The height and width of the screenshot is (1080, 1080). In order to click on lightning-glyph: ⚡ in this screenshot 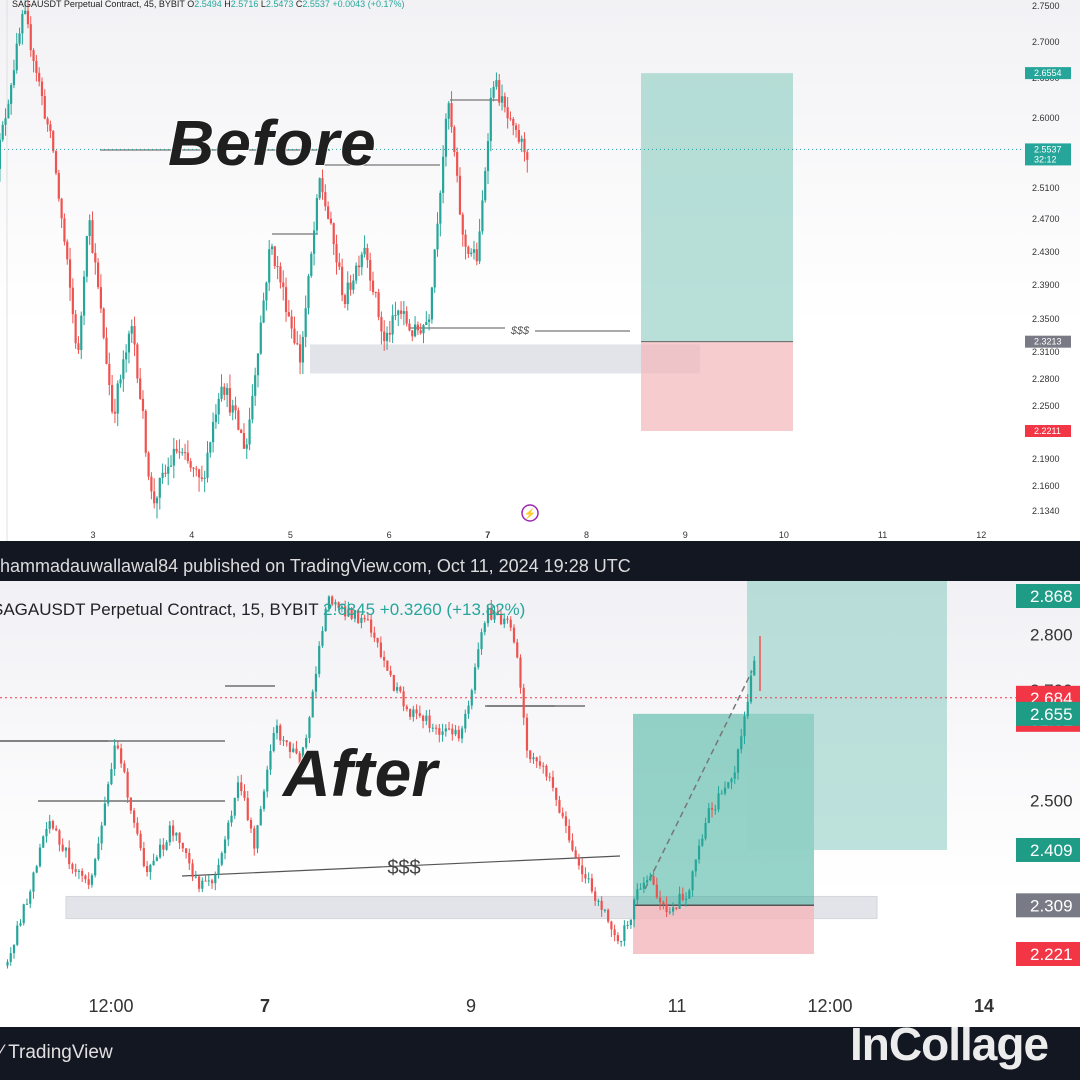, I will do `click(530, 513)`.